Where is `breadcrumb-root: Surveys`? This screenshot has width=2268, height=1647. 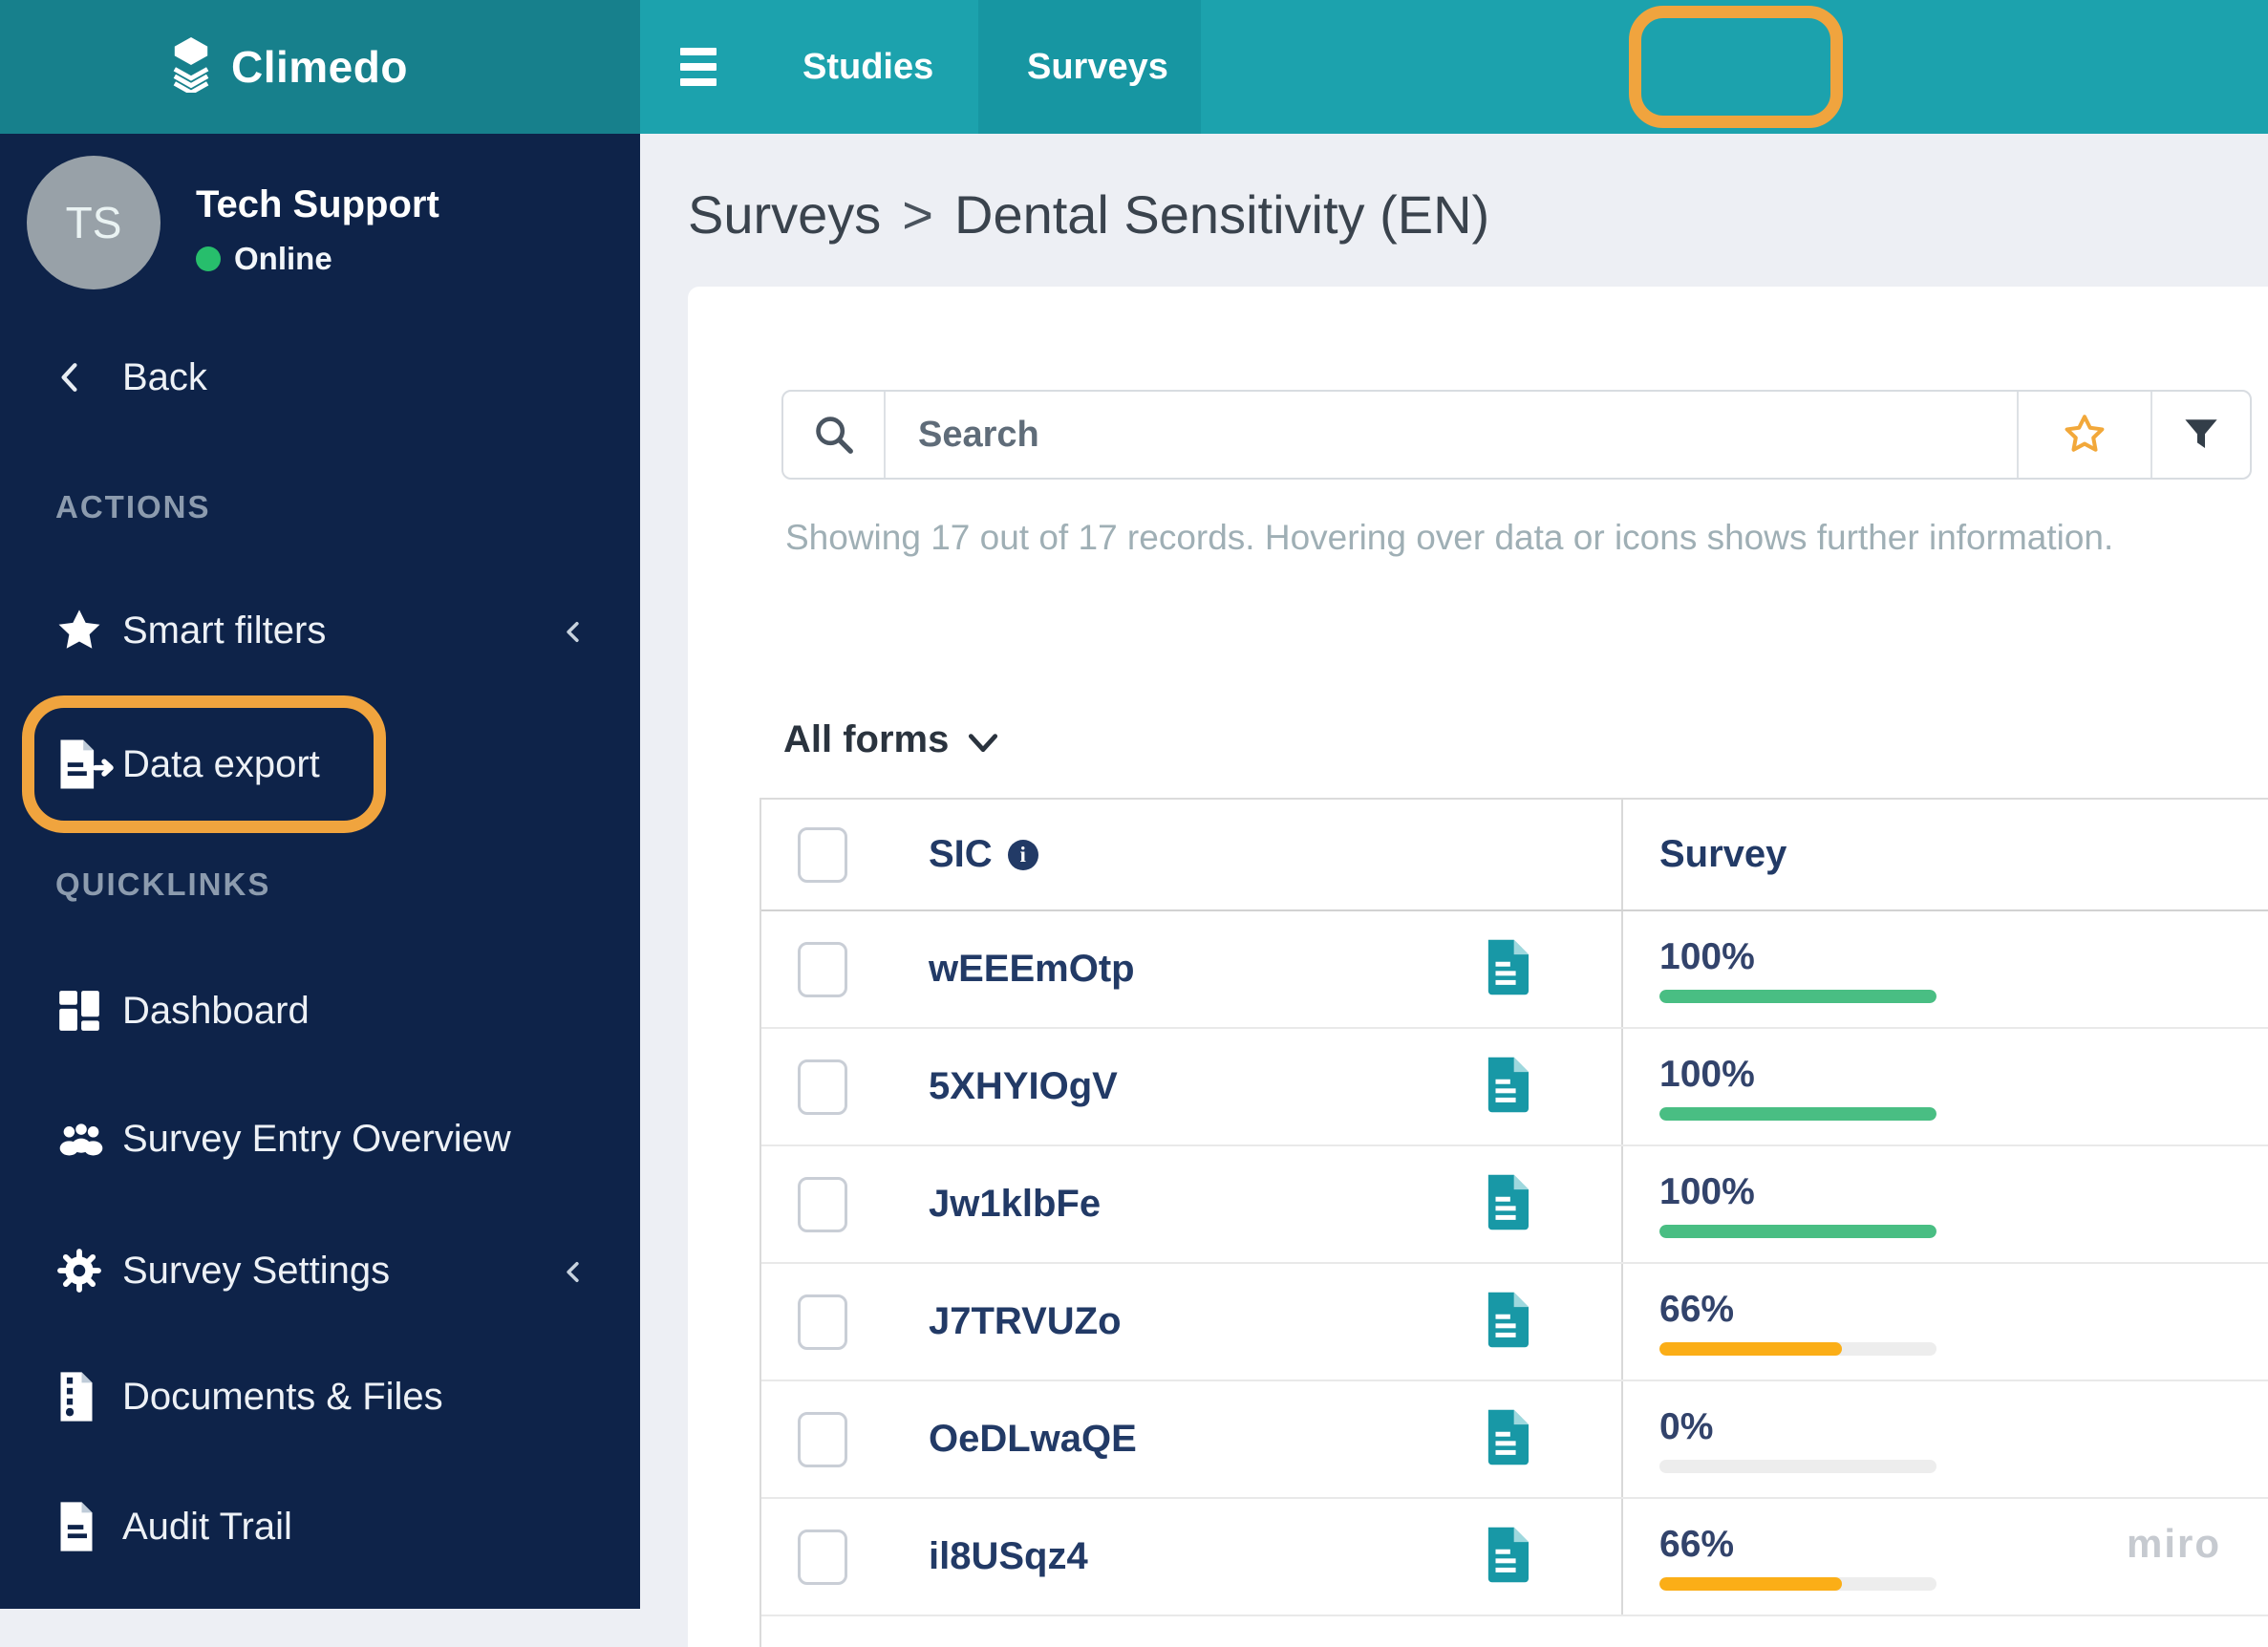 breadcrumb-root: Surveys is located at coordinates (785, 215).